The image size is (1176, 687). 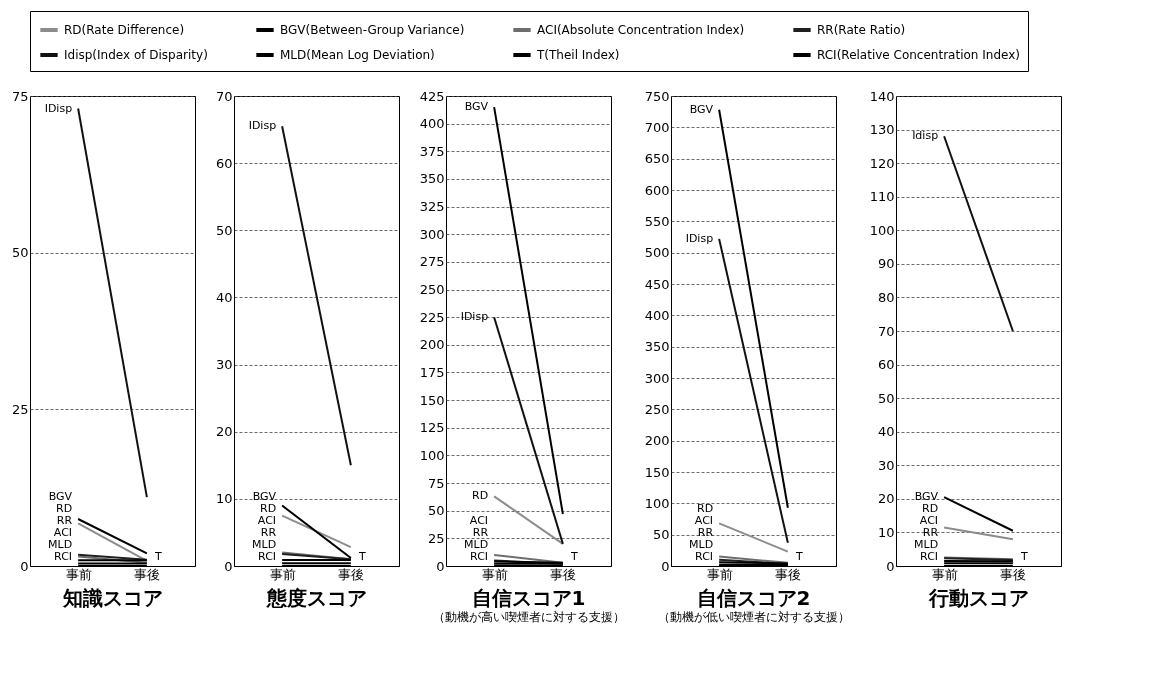 What do you see at coordinates (528, 598) in the screenshot?
I see `text: 自信スコア1` at bounding box center [528, 598].